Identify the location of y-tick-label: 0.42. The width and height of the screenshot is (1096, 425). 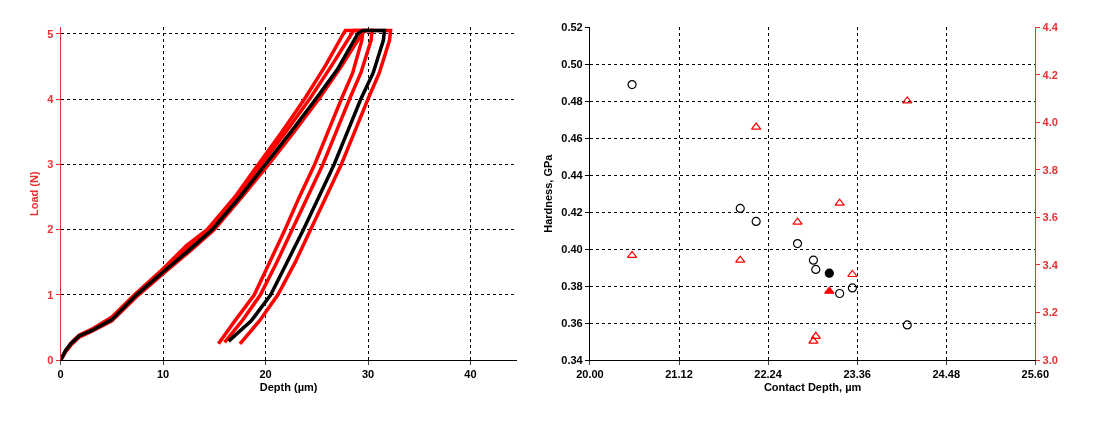
(572, 211).